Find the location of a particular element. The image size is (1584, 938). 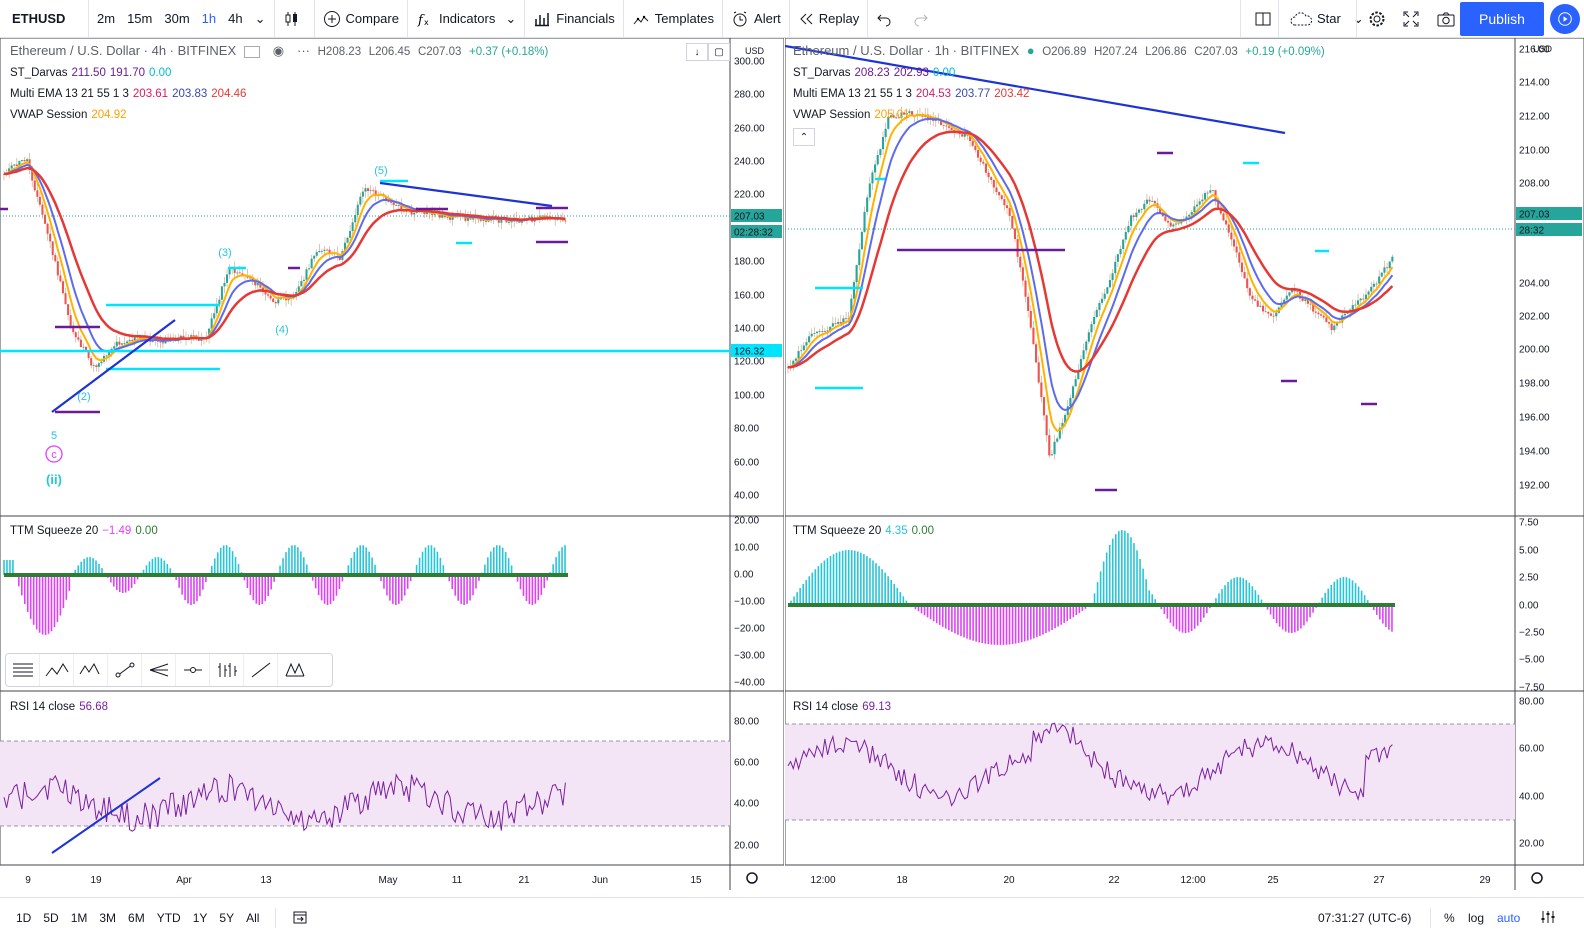

abcd-pattern-icon is located at coordinates (57, 670).